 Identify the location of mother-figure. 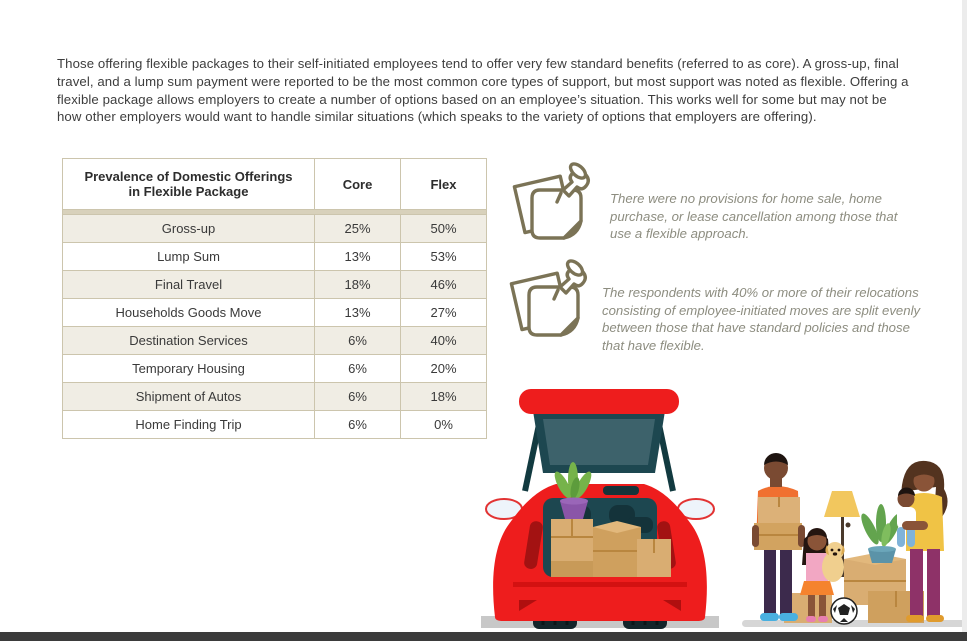
(922, 541).